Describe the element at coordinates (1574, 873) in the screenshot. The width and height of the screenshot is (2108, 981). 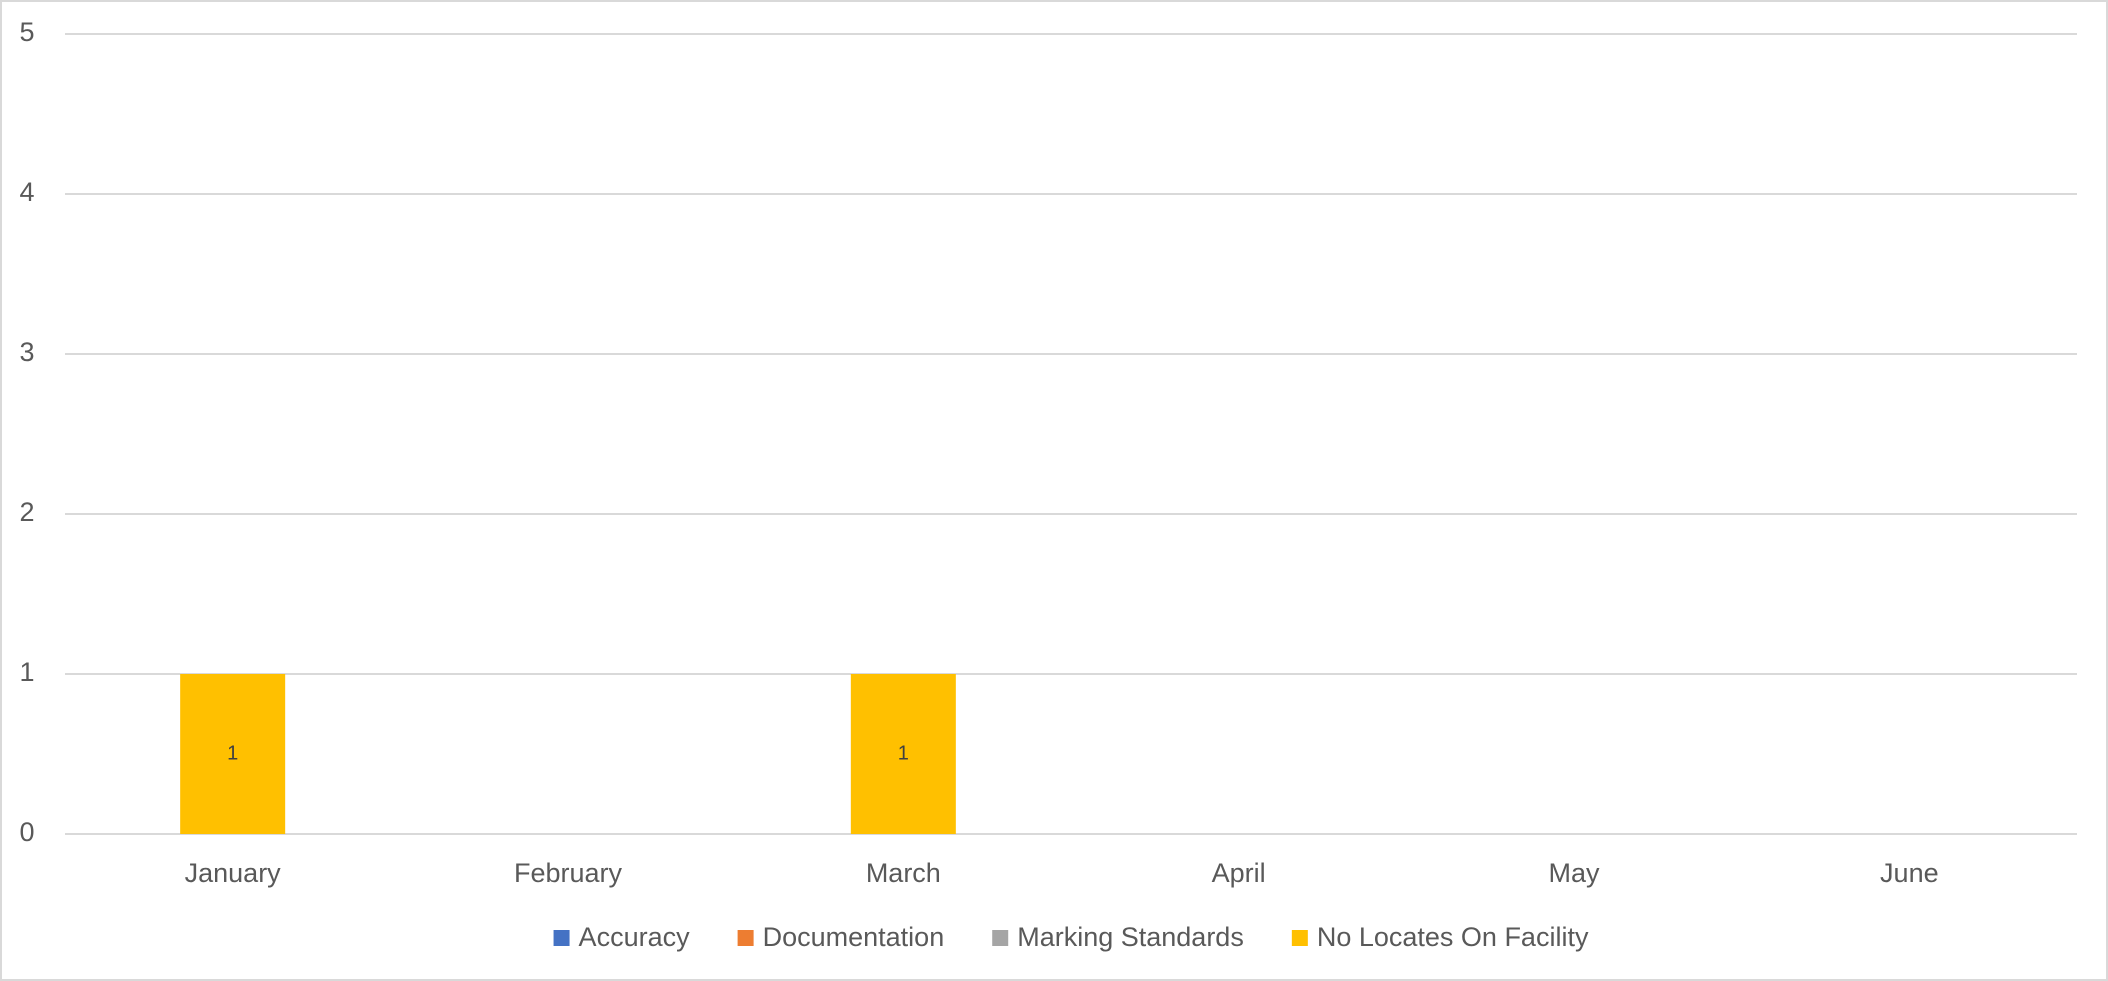
I see `x-tick-label: May` at that location.